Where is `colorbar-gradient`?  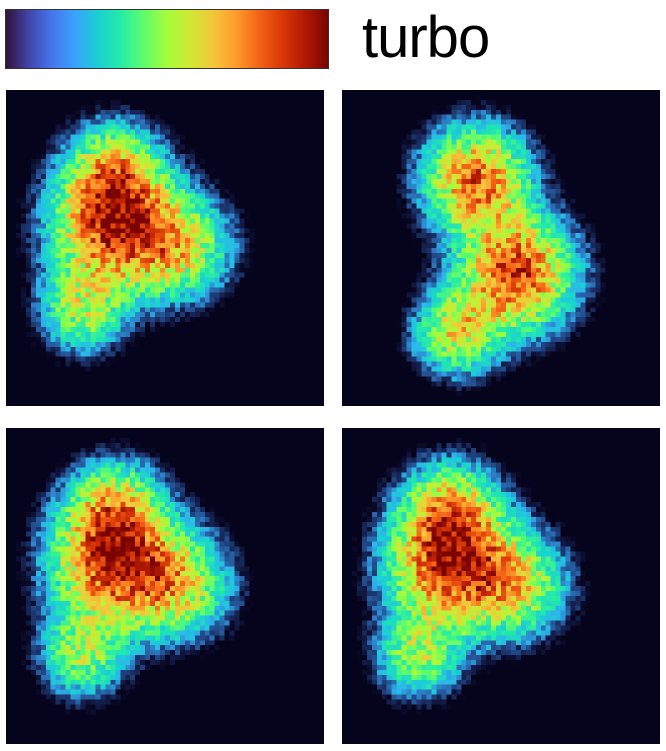 colorbar-gradient is located at coordinates (167, 39).